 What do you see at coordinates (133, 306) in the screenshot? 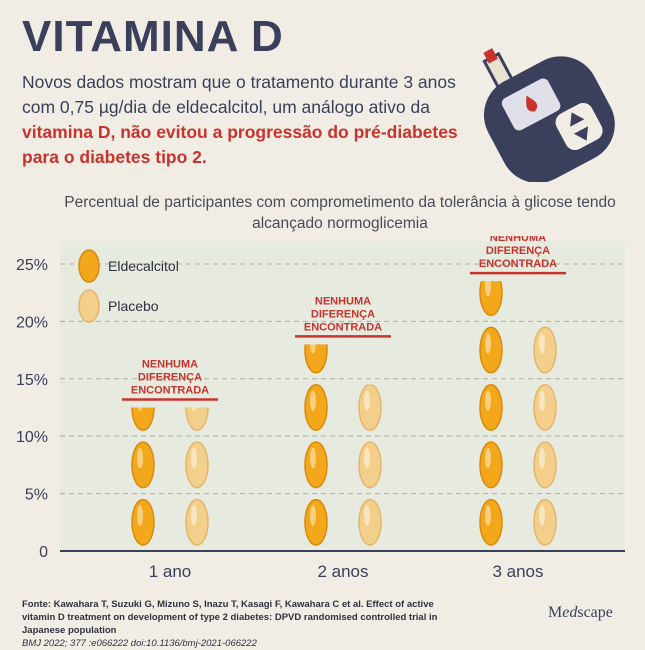
I see `legend-label: Placebo` at bounding box center [133, 306].